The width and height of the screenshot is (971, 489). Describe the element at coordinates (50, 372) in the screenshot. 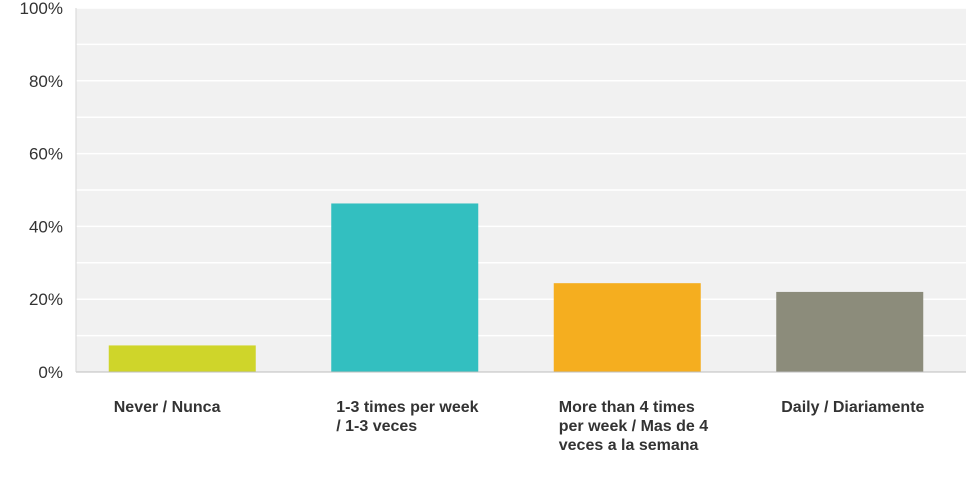

I see `y-tick-label: 0%` at that location.